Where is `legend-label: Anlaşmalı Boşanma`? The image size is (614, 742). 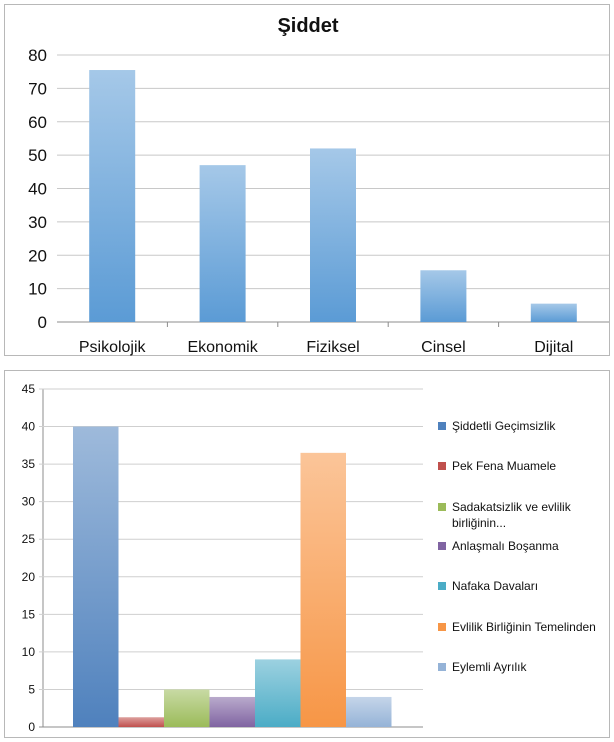 legend-label: Anlaşmalı Boşanma is located at coordinates (505, 546).